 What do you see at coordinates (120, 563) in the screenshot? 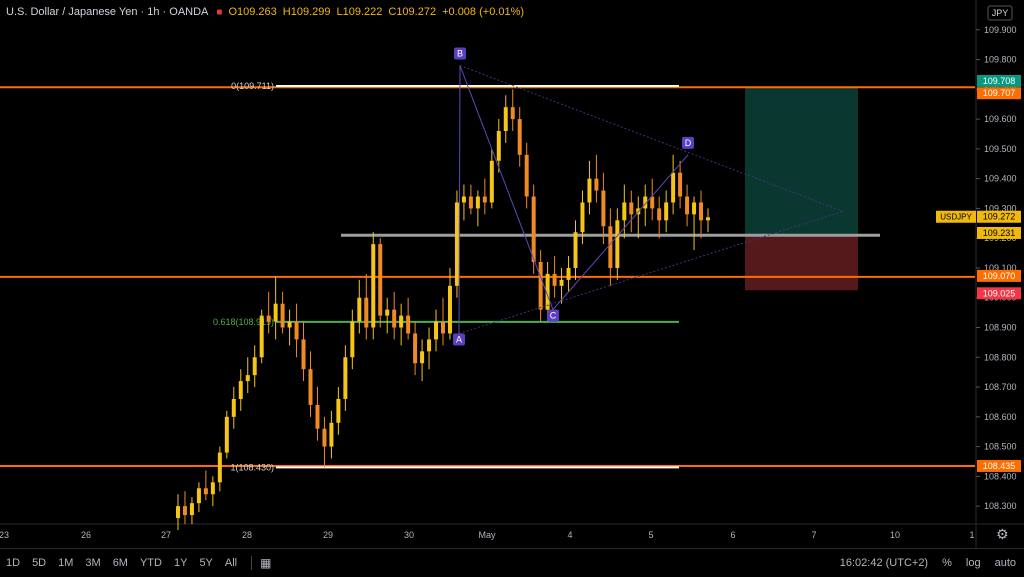
I see `timeframe-6m: 6M` at bounding box center [120, 563].